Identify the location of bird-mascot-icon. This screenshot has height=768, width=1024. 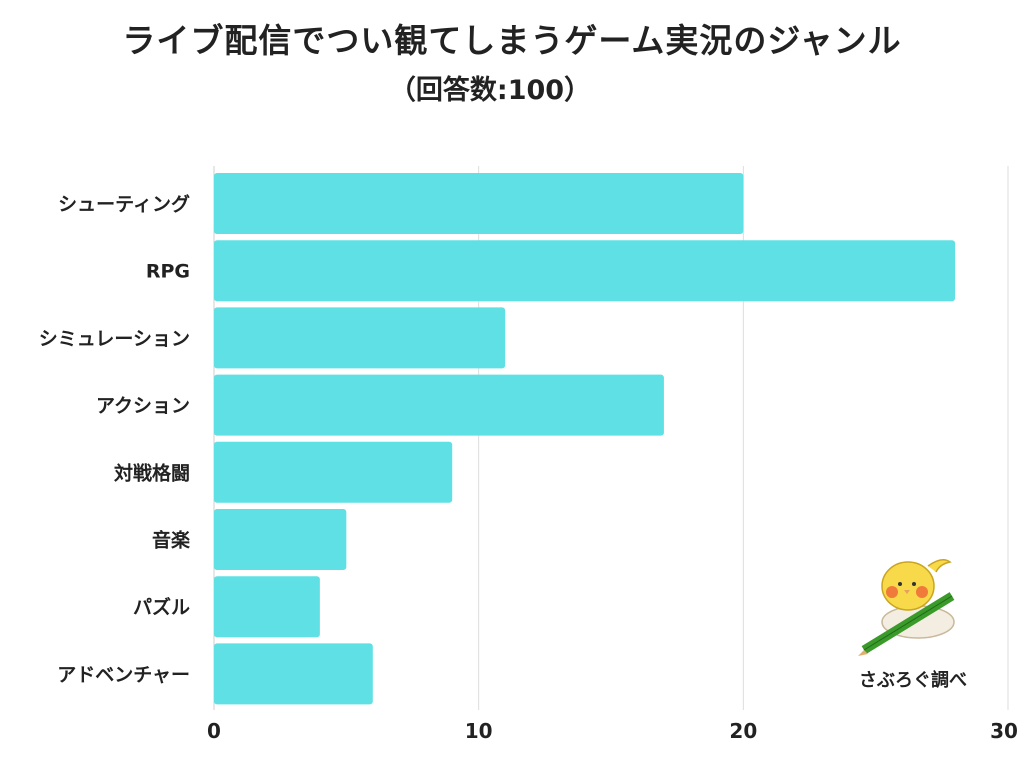
(906, 607).